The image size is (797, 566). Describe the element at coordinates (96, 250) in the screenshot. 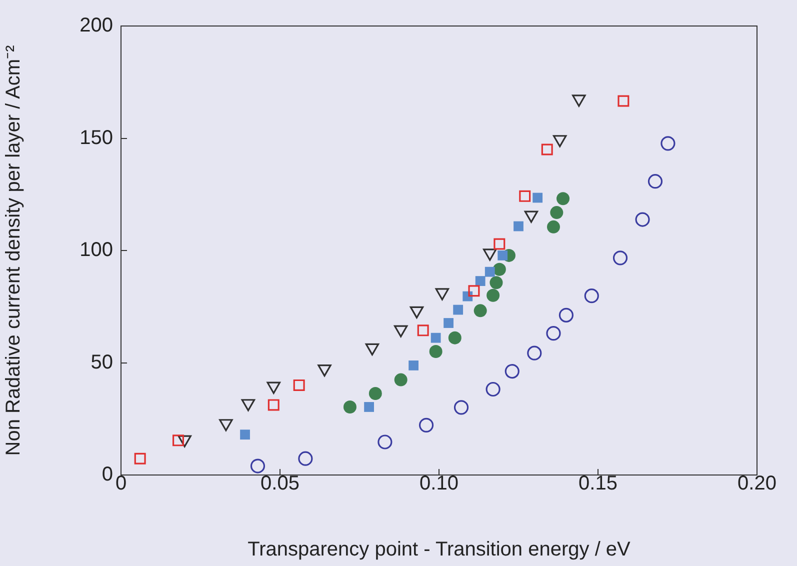

I see `y-tick-label: 100` at that location.